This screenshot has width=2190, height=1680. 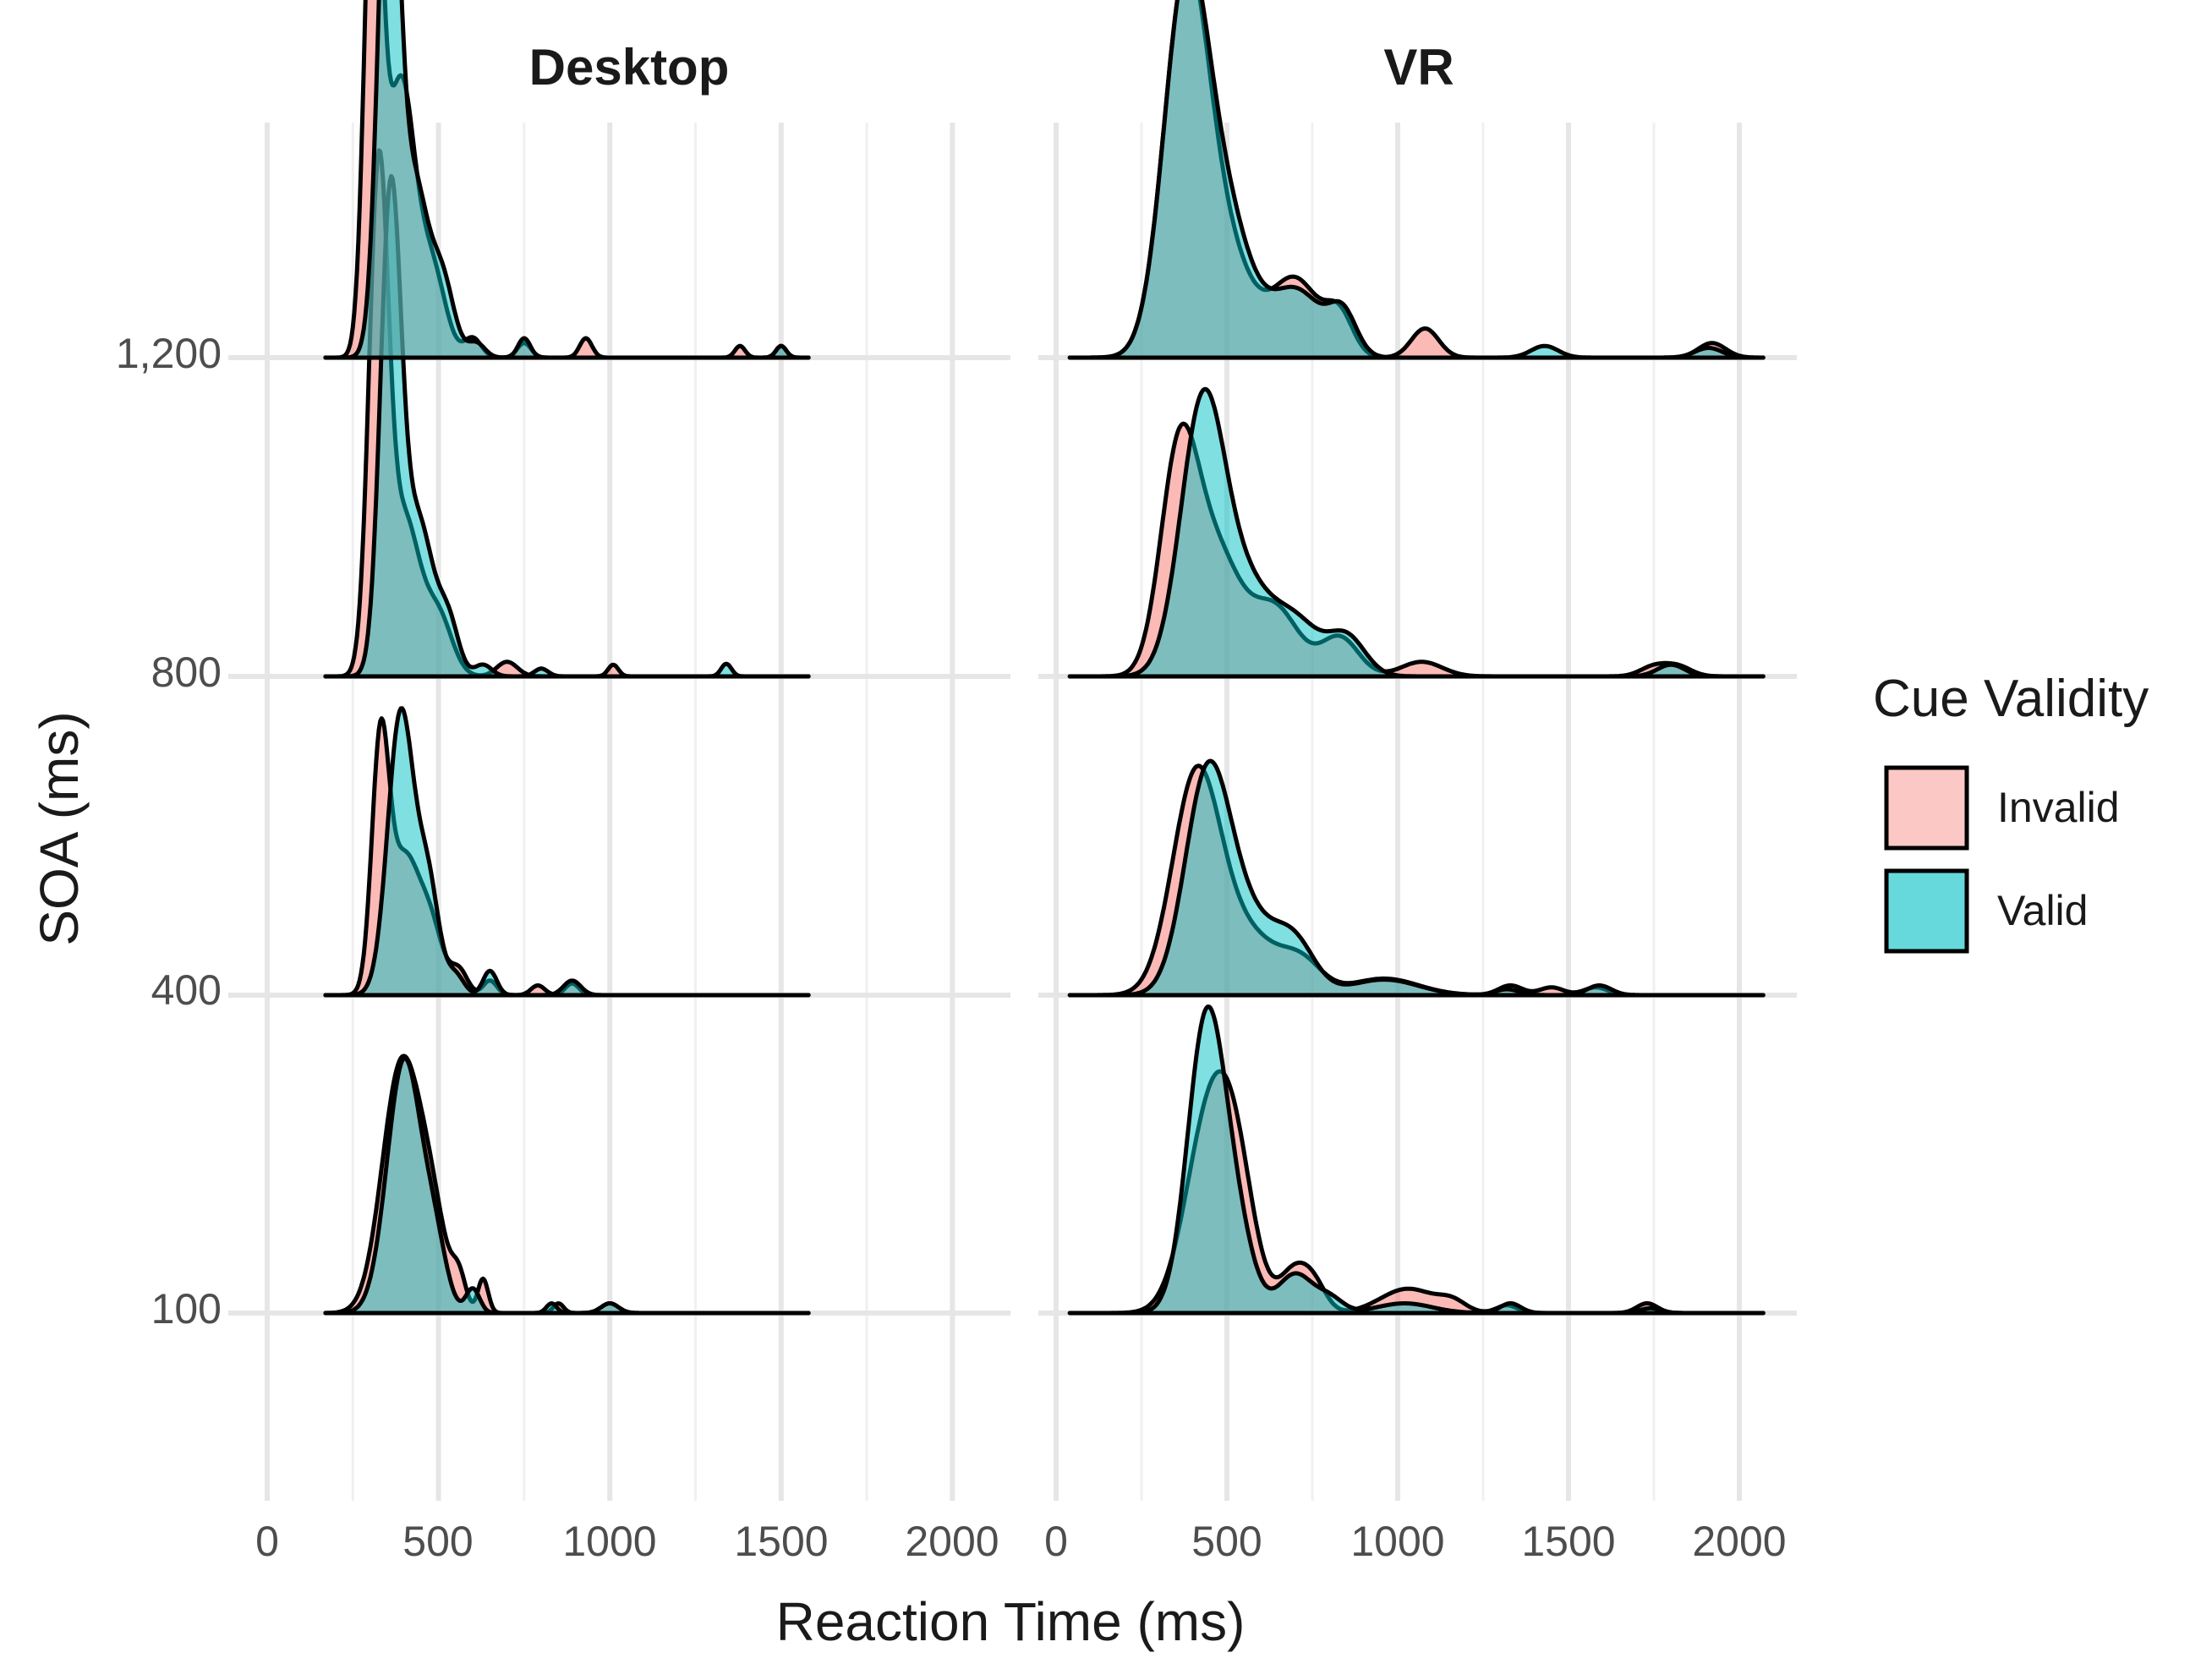 I want to click on legend-label-valid: Valid, so click(x=2042, y=911).